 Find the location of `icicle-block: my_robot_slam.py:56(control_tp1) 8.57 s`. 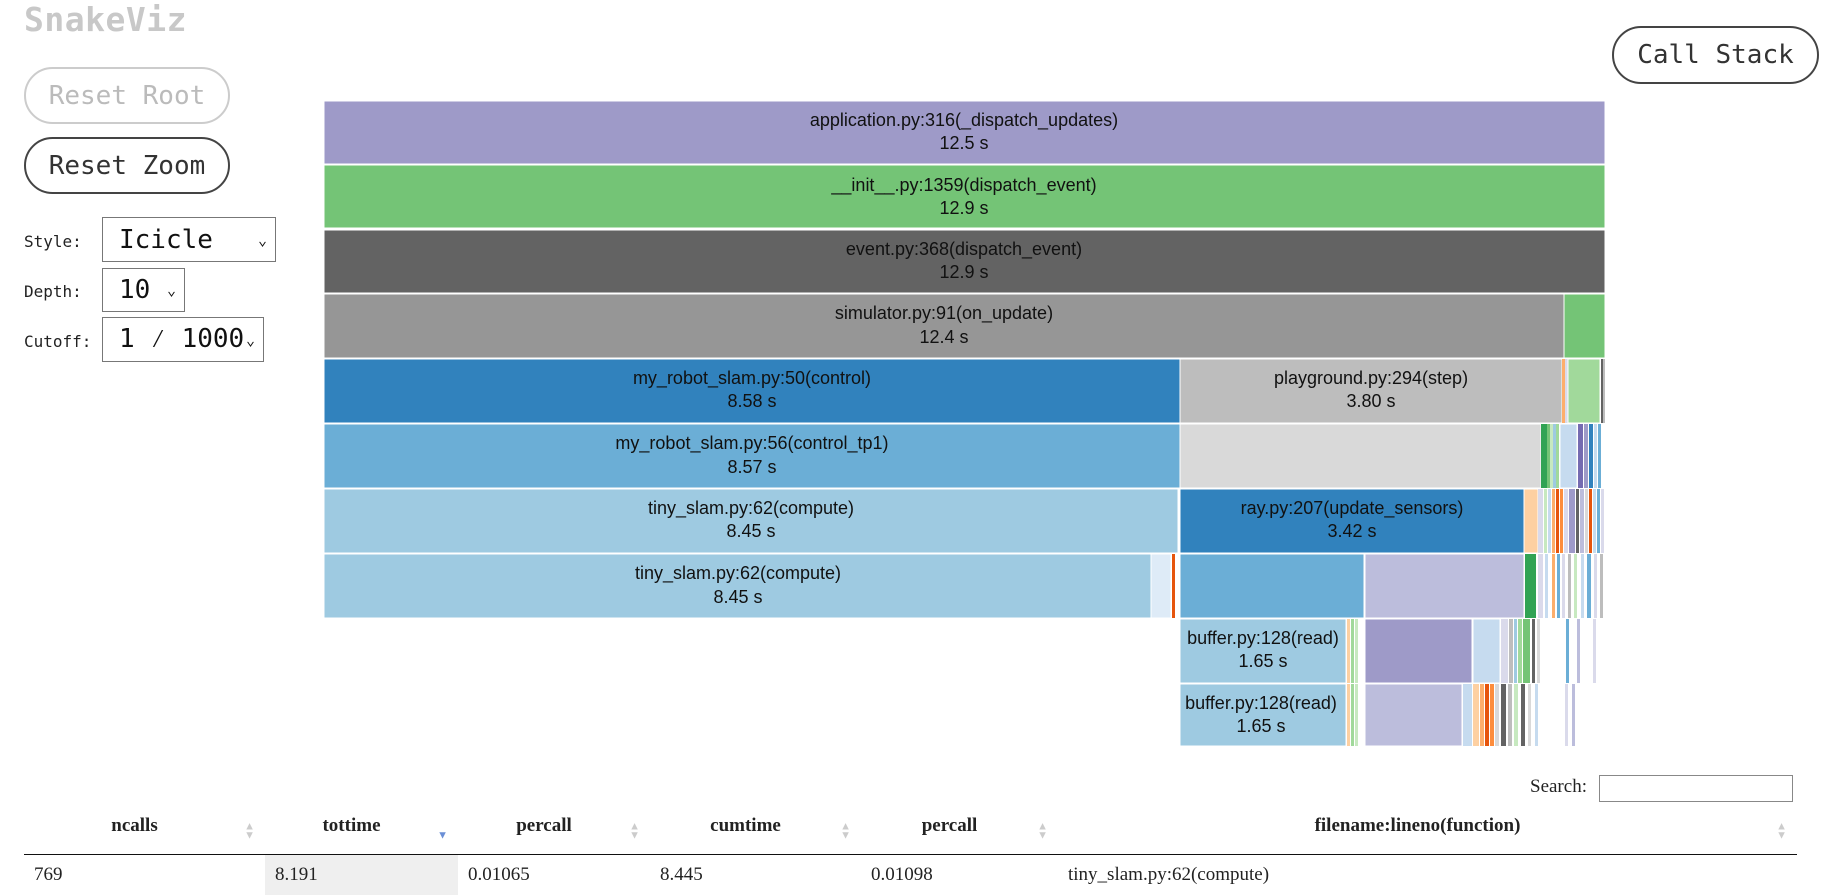

icicle-block: my_robot_slam.py:56(control_tp1) 8.57 s is located at coordinates (752, 456).